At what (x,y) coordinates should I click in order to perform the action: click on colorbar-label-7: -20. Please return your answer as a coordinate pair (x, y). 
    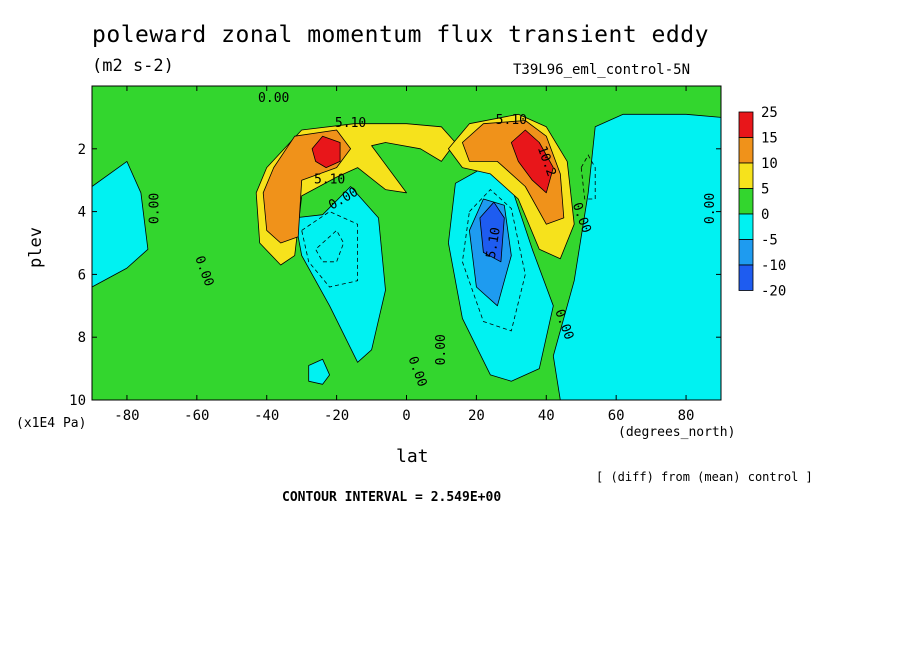
    Looking at the image, I should click on (773, 292).